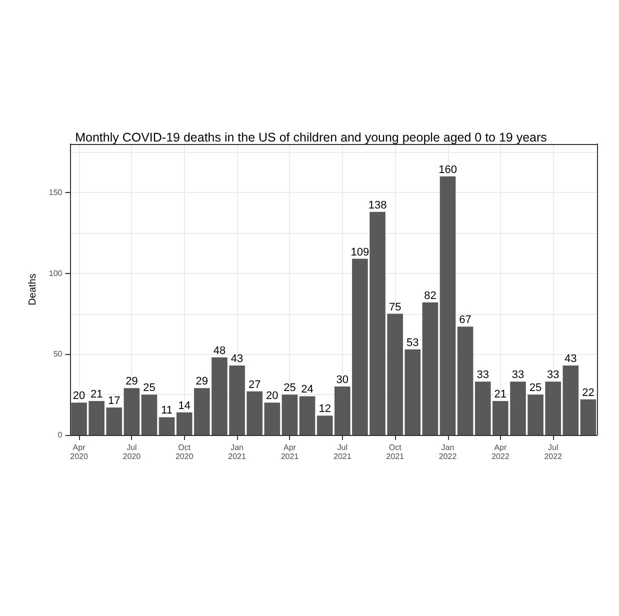  What do you see at coordinates (343, 452) in the screenshot?
I see `x-tick-label: Jul 2021` at bounding box center [343, 452].